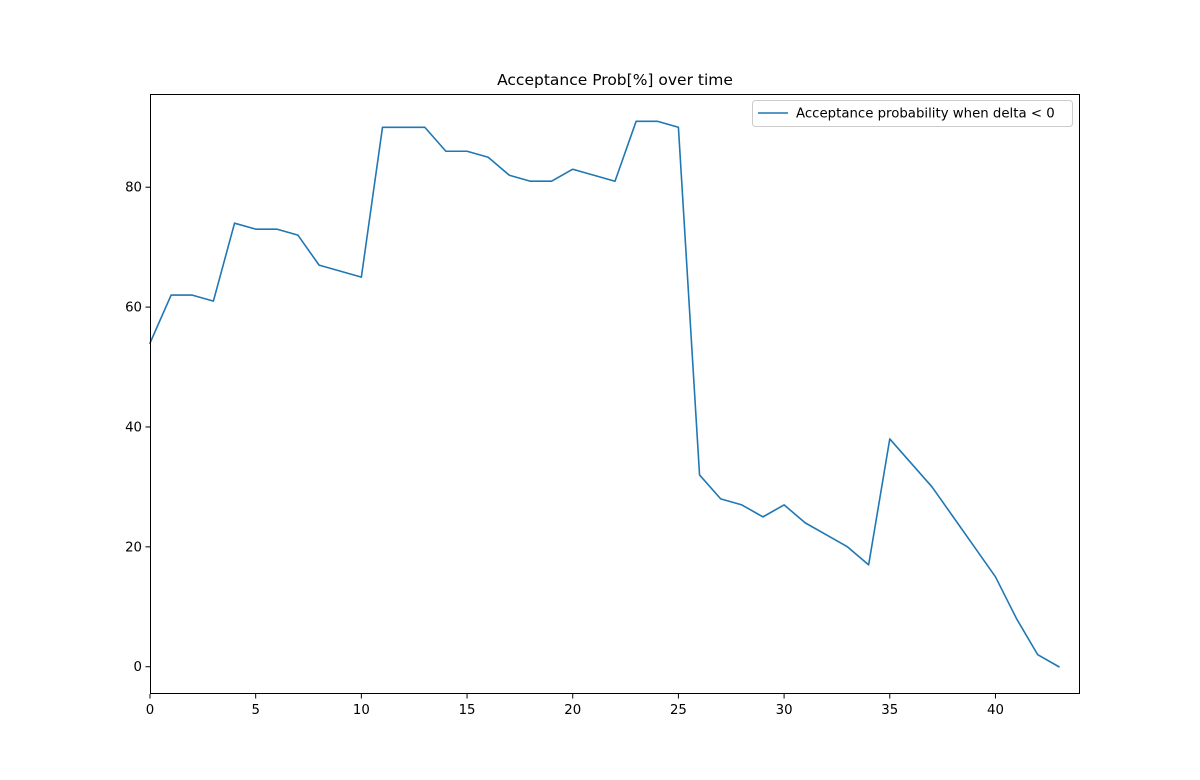 This screenshot has height=780, width=1200. I want to click on y-axis: 0 20 40 60 80, so click(137, 428).